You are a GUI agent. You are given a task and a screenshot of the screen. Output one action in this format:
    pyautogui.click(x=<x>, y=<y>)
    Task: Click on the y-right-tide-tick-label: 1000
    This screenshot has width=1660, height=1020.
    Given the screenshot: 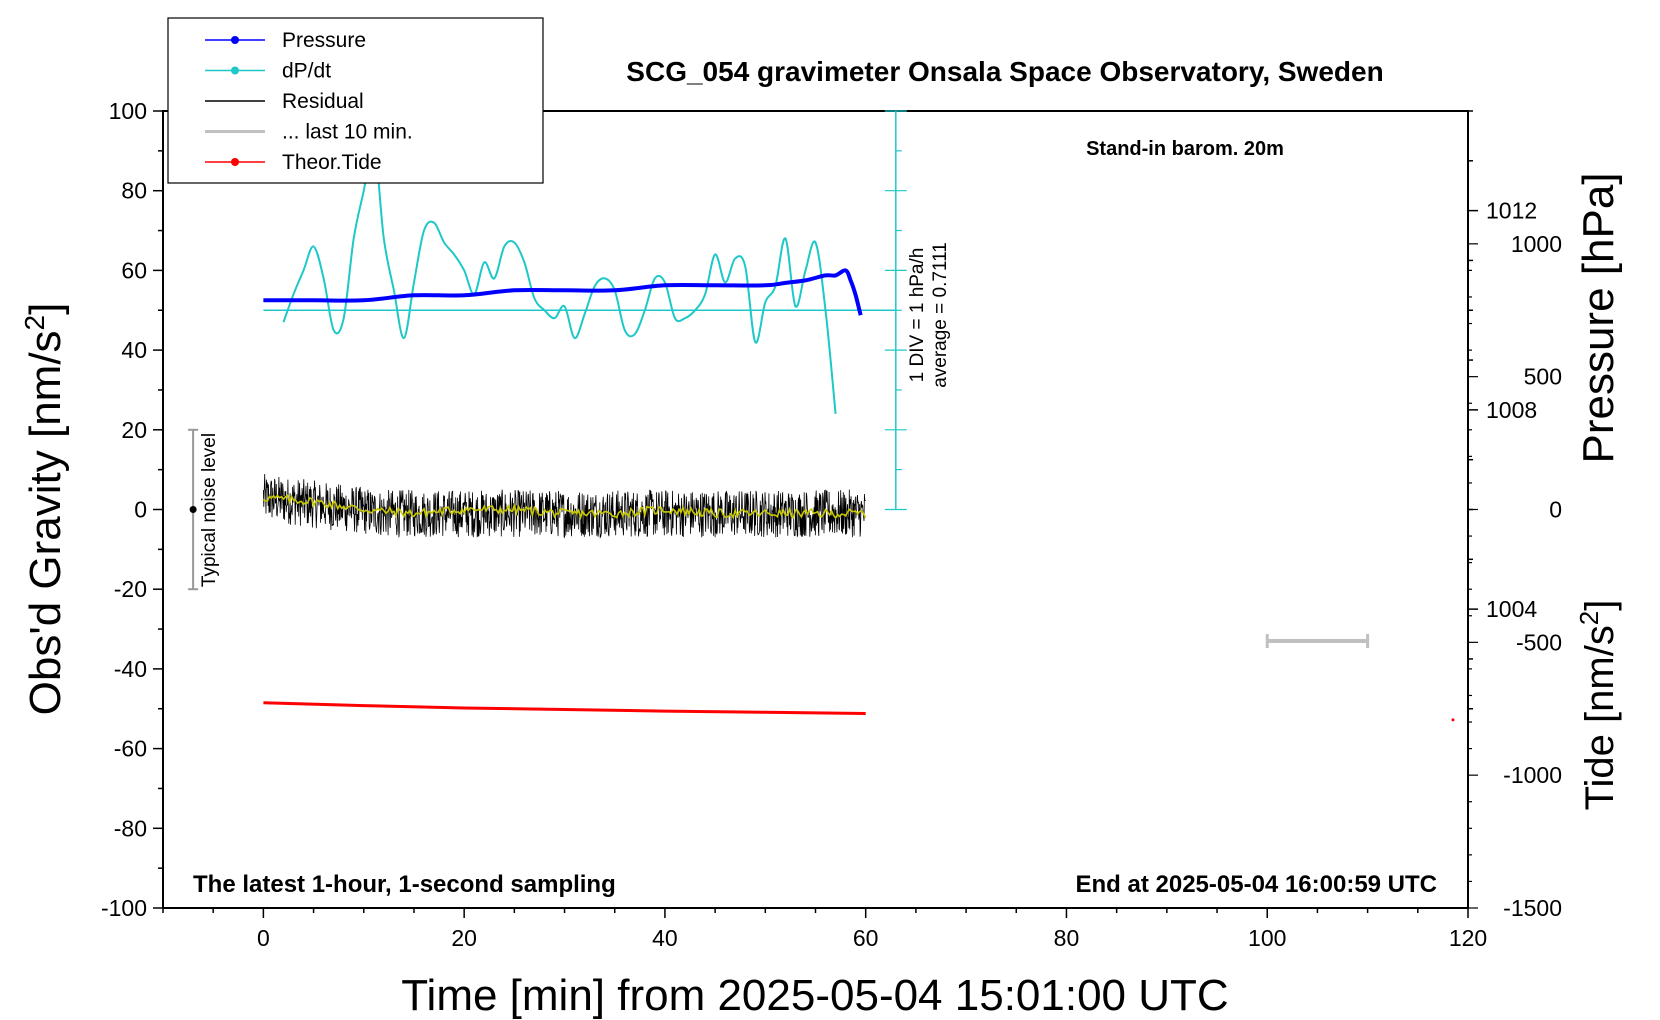 What is the action you would take?
    pyautogui.click(x=1536, y=244)
    